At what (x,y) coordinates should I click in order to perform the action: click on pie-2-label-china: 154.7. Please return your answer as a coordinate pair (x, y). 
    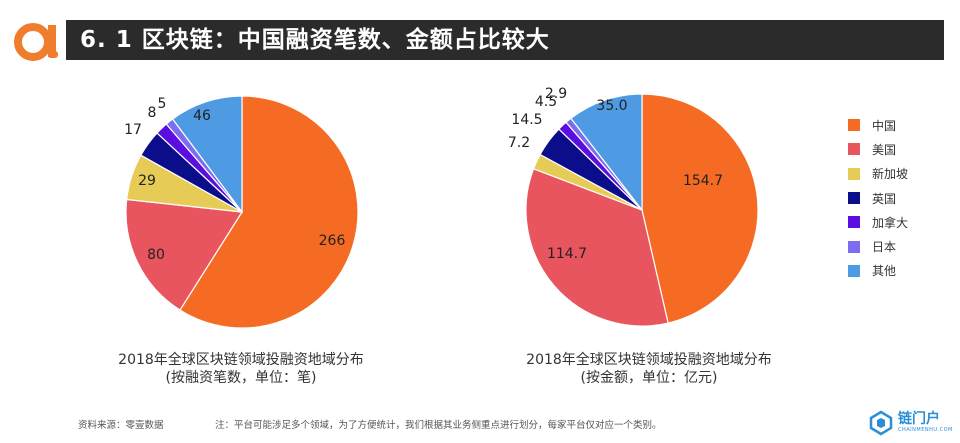
    Looking at the image, I should click on (703, 181).